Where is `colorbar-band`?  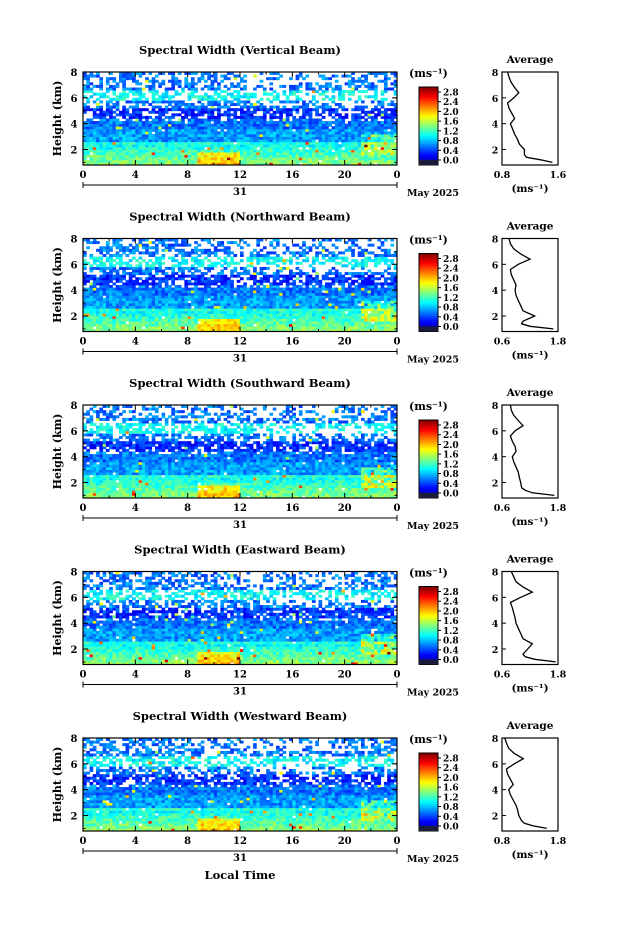
colorbar-band is located at coordinates (428, 103).